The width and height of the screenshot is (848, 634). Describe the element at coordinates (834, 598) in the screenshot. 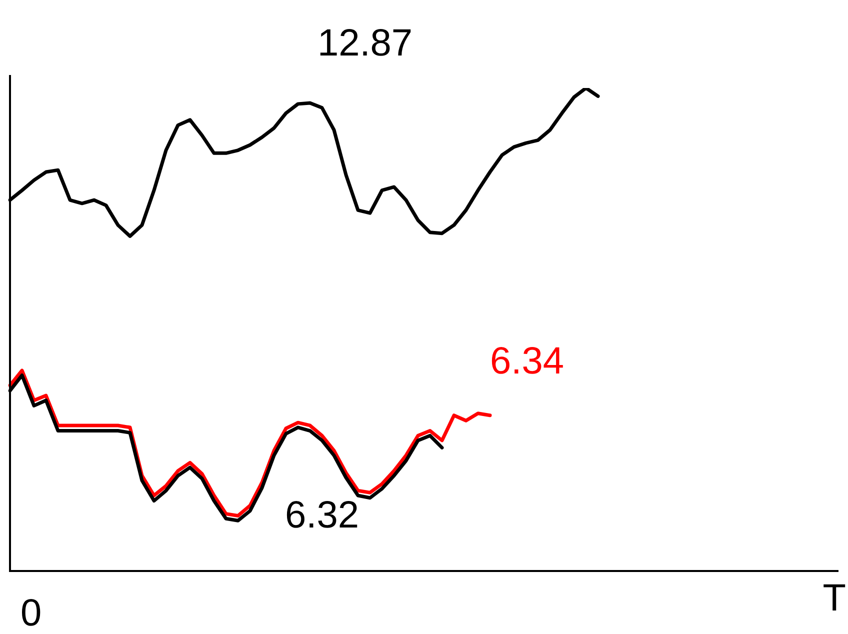

I see `x-axis-title: T` at that location.